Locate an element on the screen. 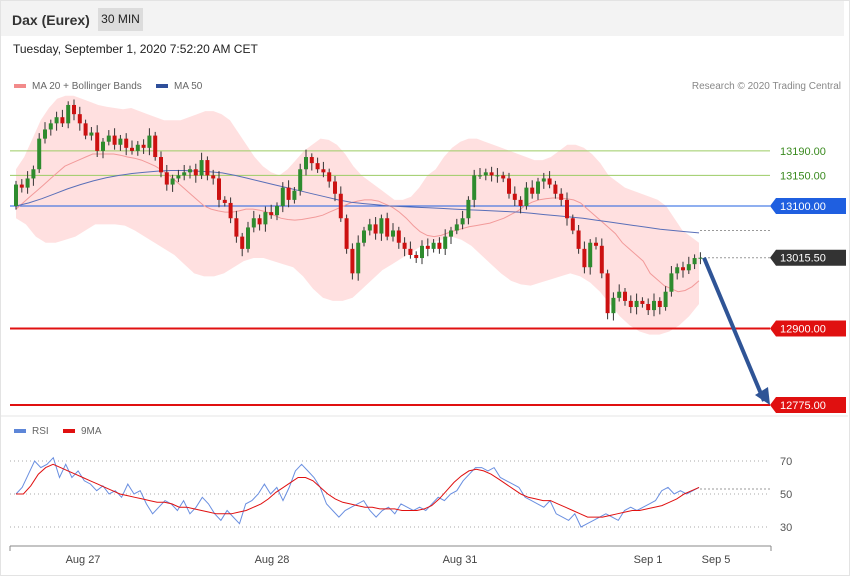  level-label-12900.00: 12900.00 is located at coordinates (803, 329).